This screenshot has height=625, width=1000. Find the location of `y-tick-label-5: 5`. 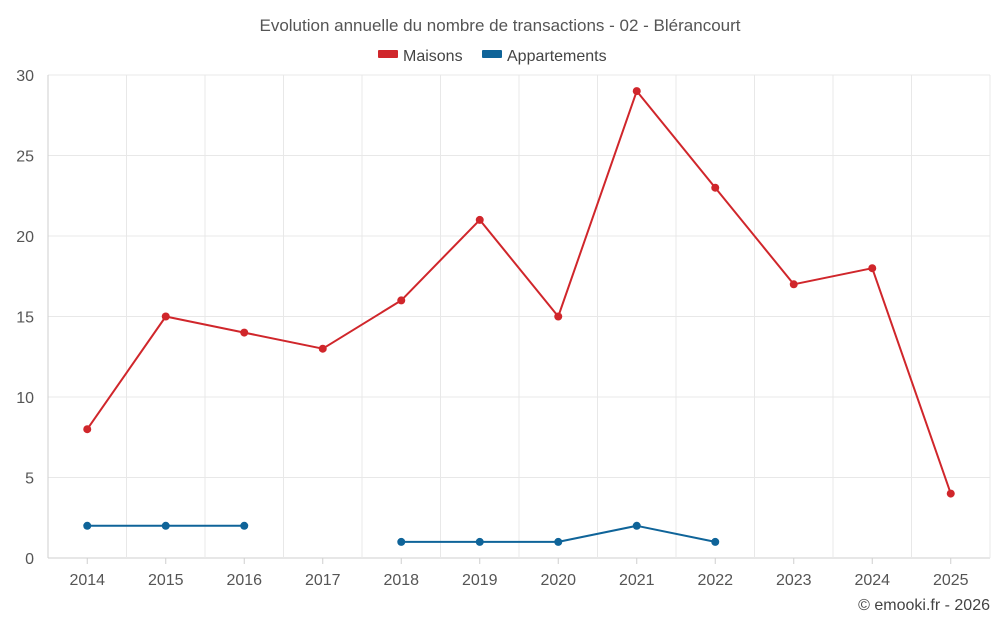

y-tick-label-5: 5 is located at coordinates (29, 479).